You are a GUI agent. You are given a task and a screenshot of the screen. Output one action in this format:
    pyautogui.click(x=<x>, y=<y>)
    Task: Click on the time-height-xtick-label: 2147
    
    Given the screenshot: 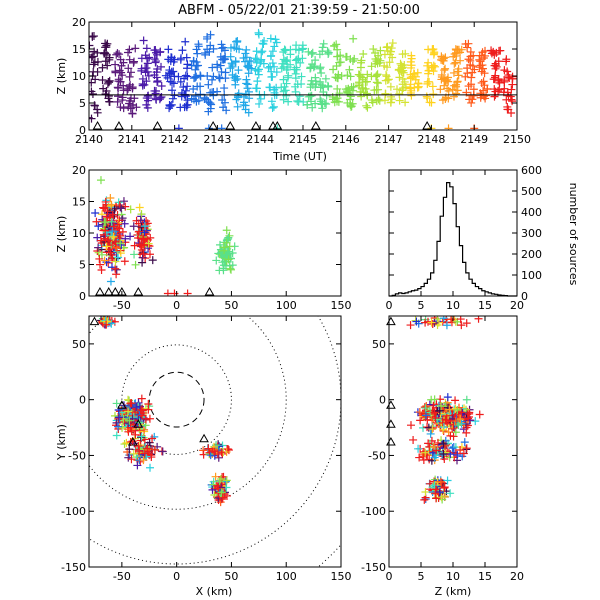 What is the action you would take?
    pyautogui.click(x=389, y=139)
    